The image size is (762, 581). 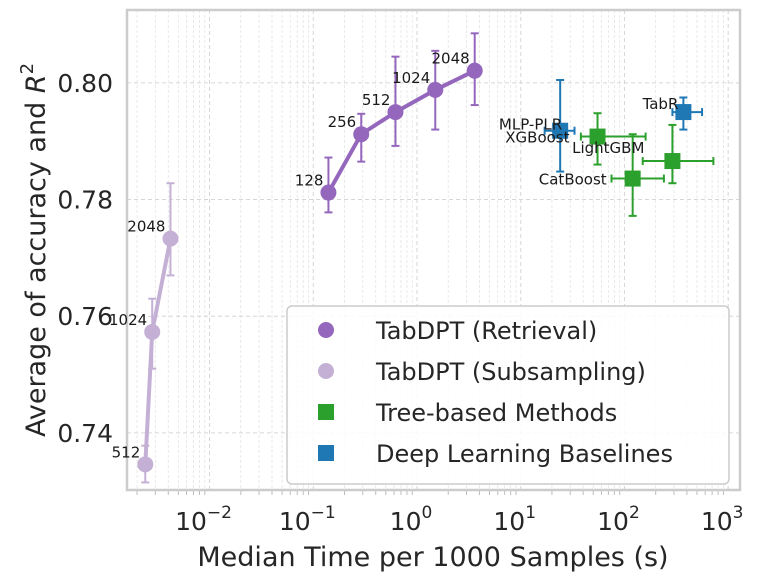 I want to click on y-axis-label: Average of accuracy and R2, so click(x=34, y=250).